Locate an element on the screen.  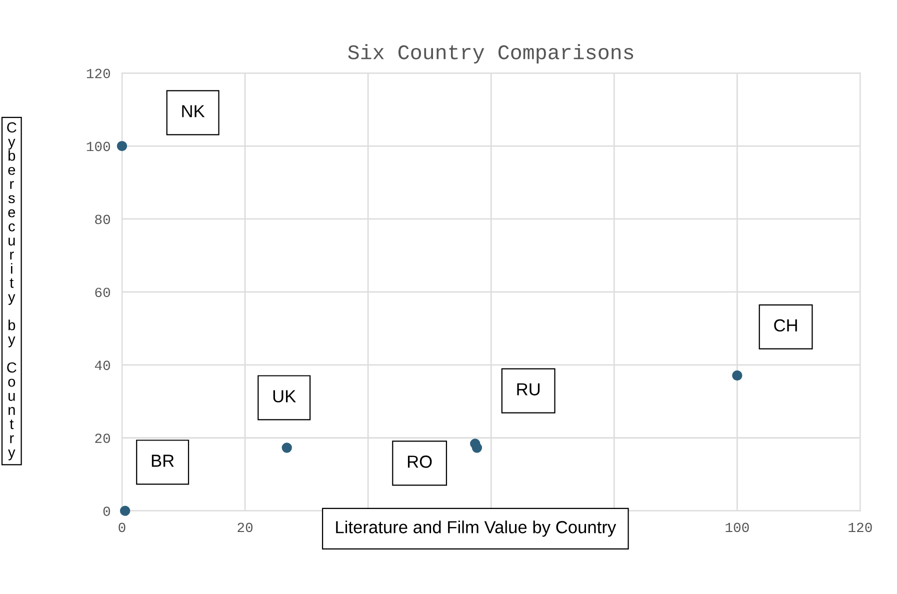
chart-title: Six Country Comparisons is located at coordinates (491, 54).